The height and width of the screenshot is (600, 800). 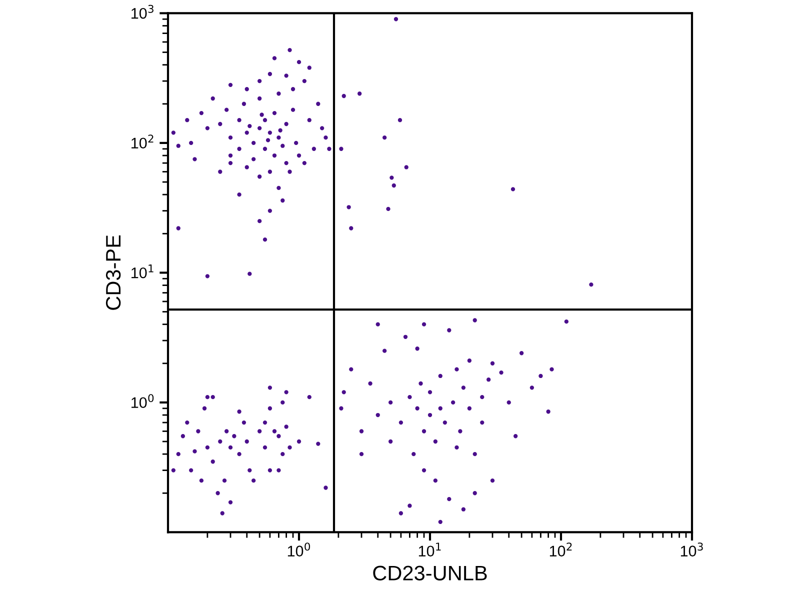 I want to click on y-tick-label: 10$^{3}$, so click(x=143, y=11).